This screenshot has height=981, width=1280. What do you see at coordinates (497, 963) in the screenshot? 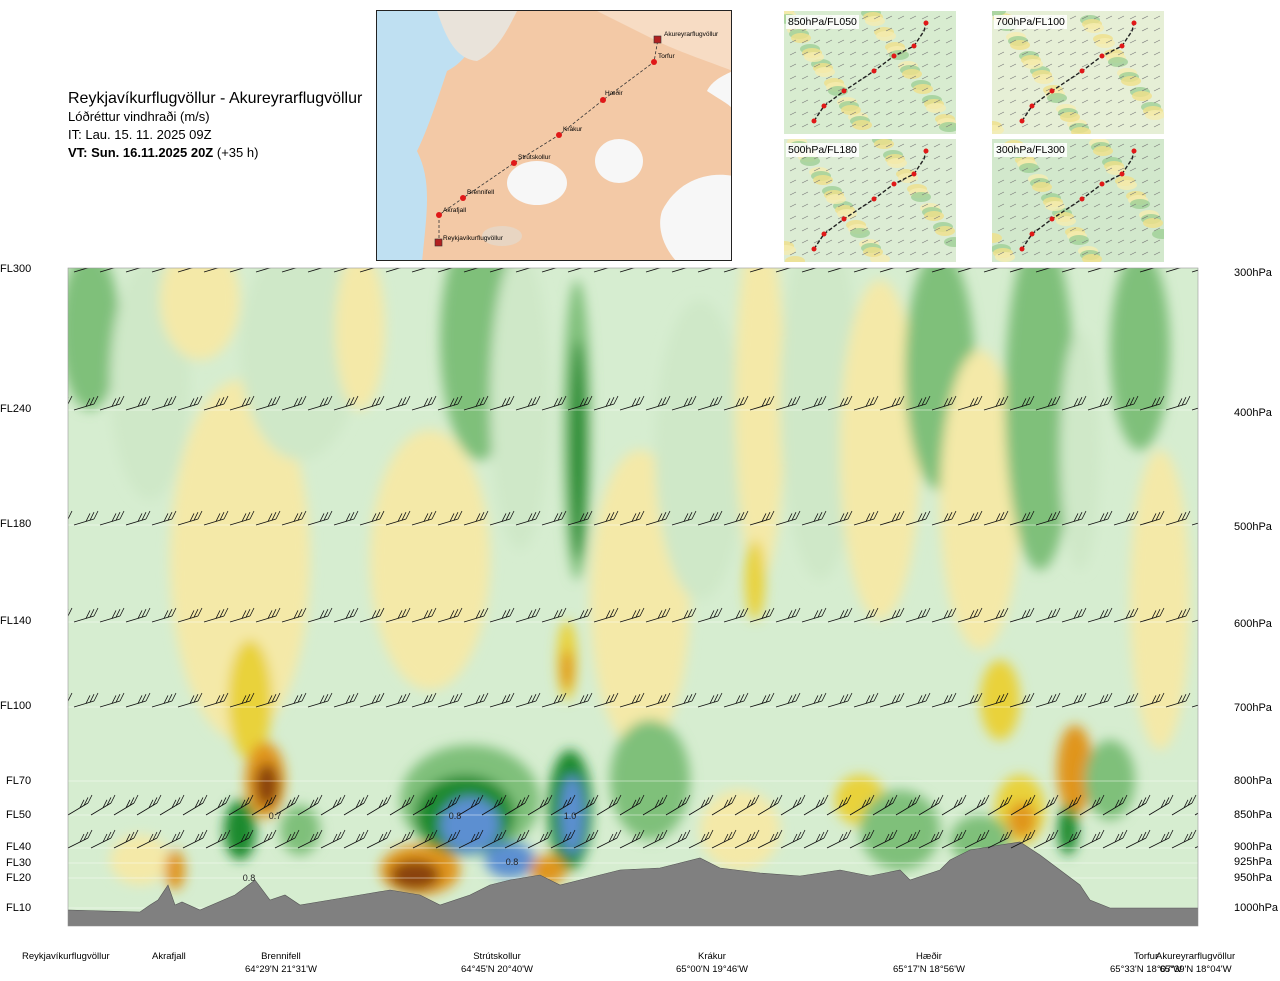
I see `station-strutskollur: Strútskollur 64°45'N 20°40'W` at bounding box center [497, 963].